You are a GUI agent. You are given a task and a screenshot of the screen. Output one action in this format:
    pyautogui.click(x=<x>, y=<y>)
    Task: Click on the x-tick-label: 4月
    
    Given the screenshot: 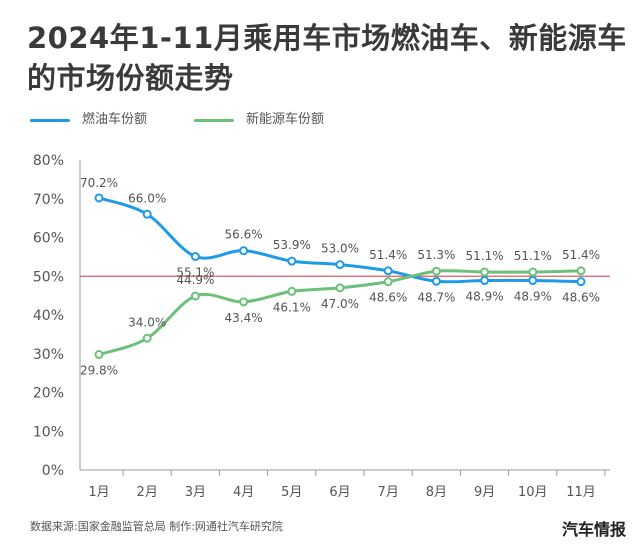 What is the action you would take?
    pyautogui.click(x=243, y=492)
    